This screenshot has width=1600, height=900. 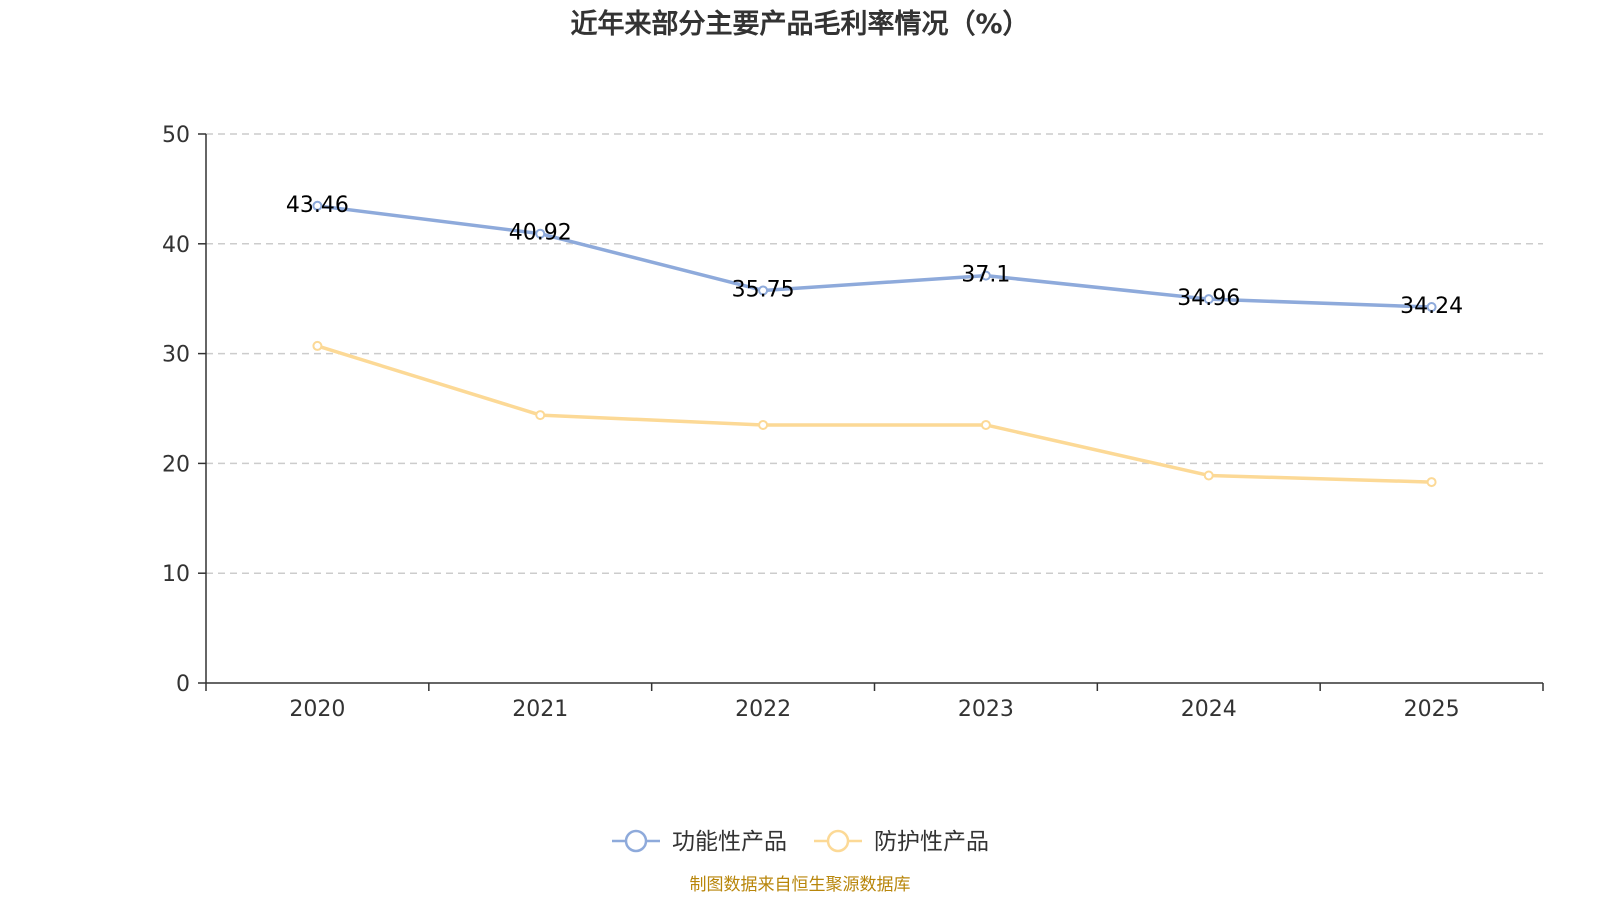 What do you see at coordinates (799, 24) in the screenshot?
I see `chart-title: 近年来部分主要产品毛利率情况（%）` at bounding box center [799, 24].